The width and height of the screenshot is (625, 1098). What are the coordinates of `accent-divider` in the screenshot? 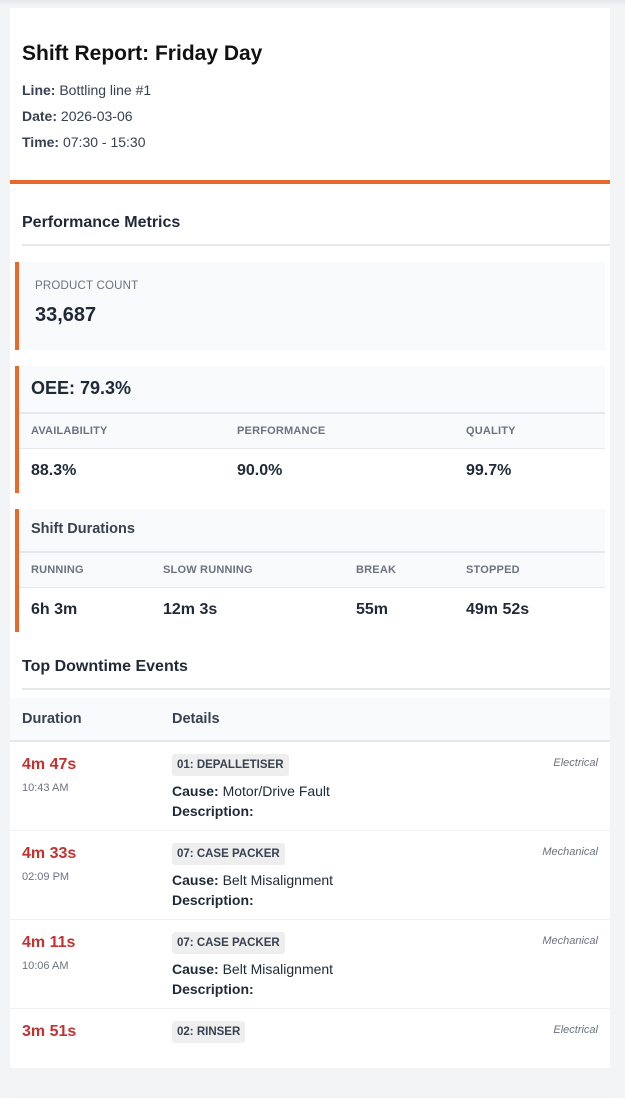 It's located at (310, 182).